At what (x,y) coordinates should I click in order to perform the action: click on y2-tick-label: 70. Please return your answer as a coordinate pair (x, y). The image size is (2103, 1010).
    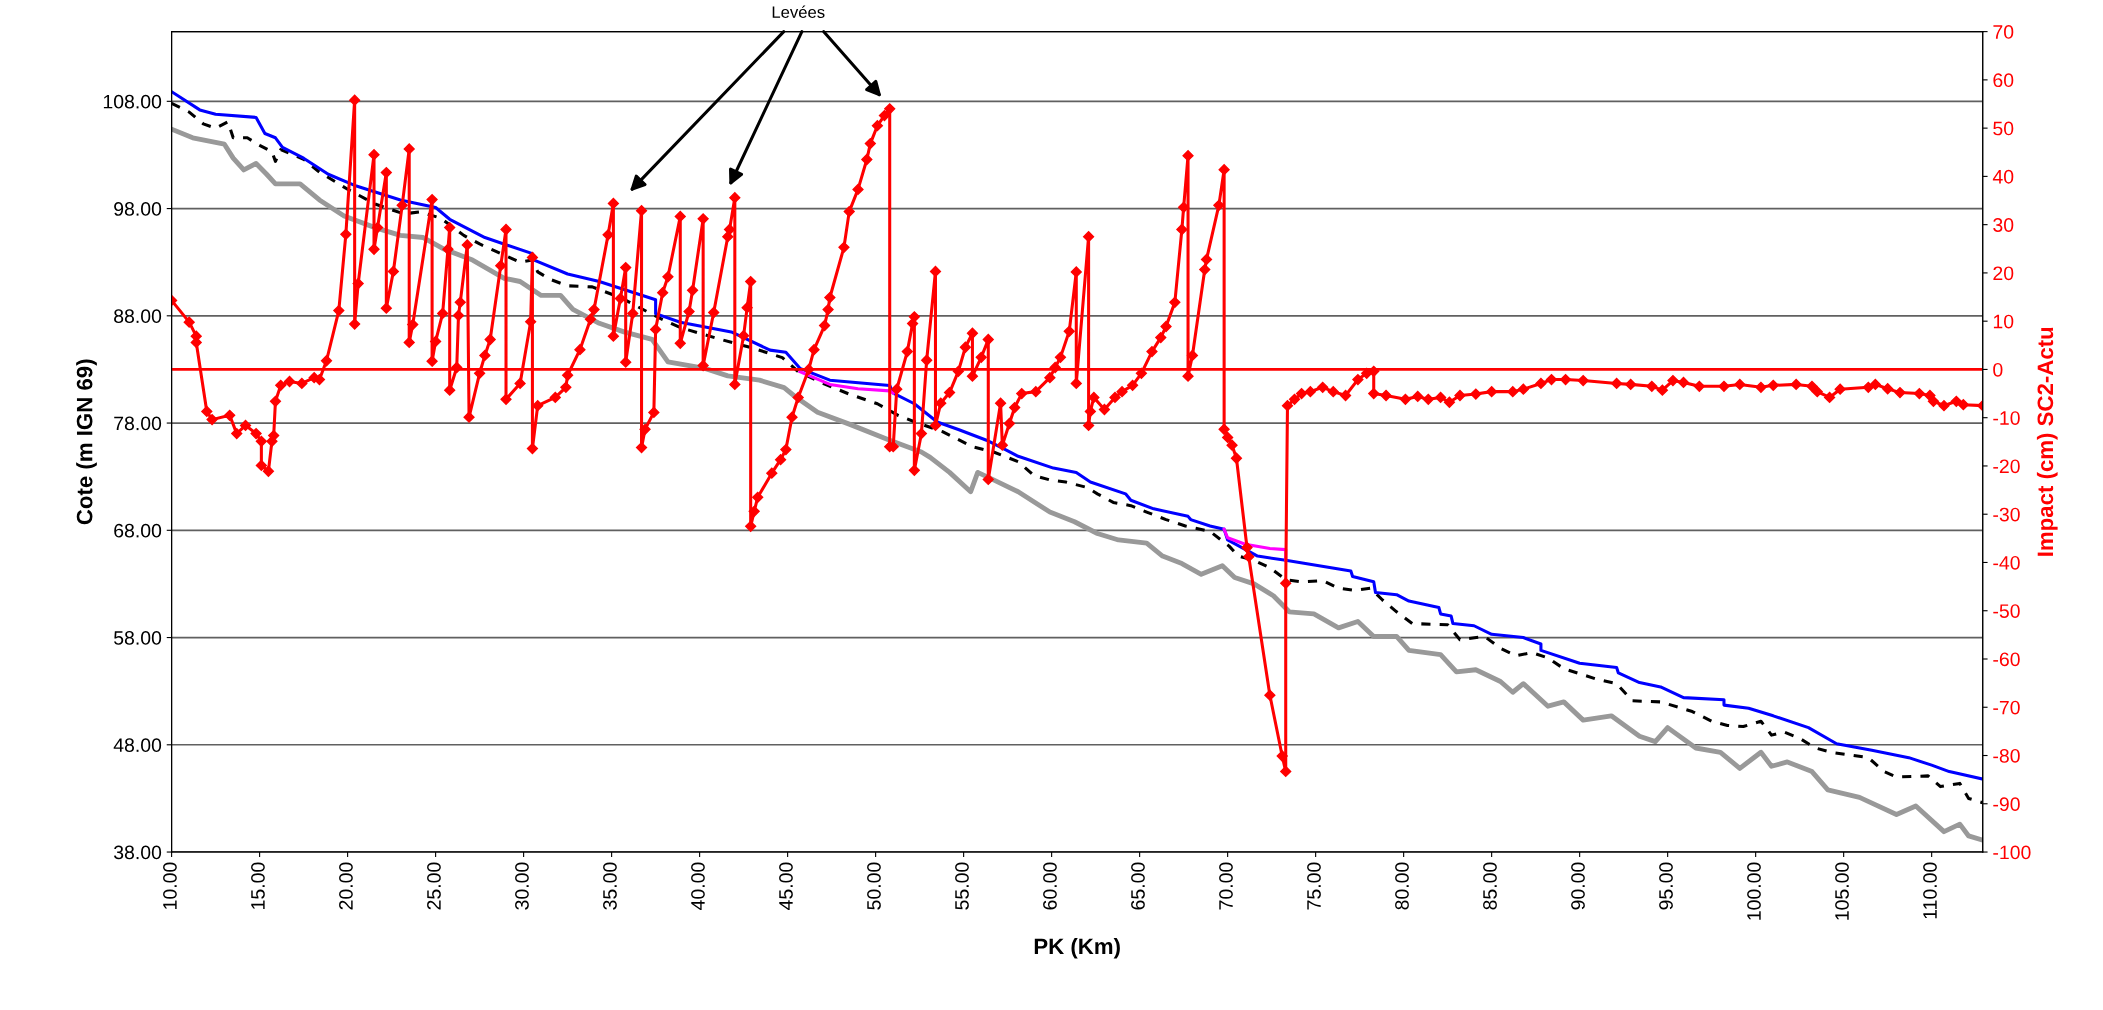
    Looking at the image, I should click on (2003, 32).